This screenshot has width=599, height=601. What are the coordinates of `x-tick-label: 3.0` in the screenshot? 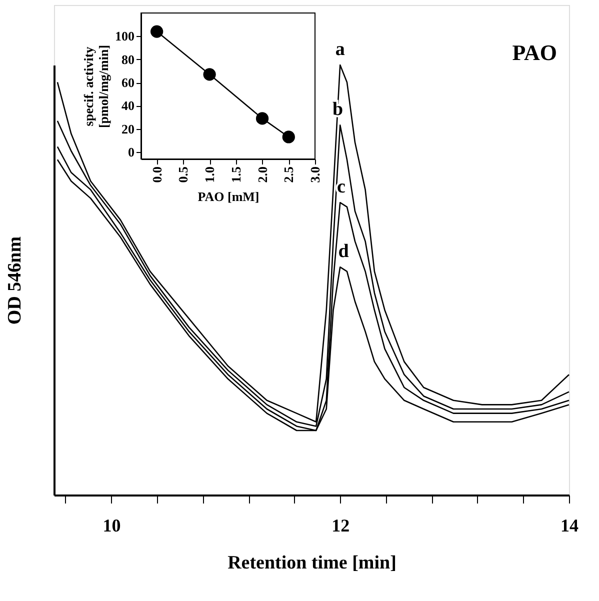 It's located at (315, 174).